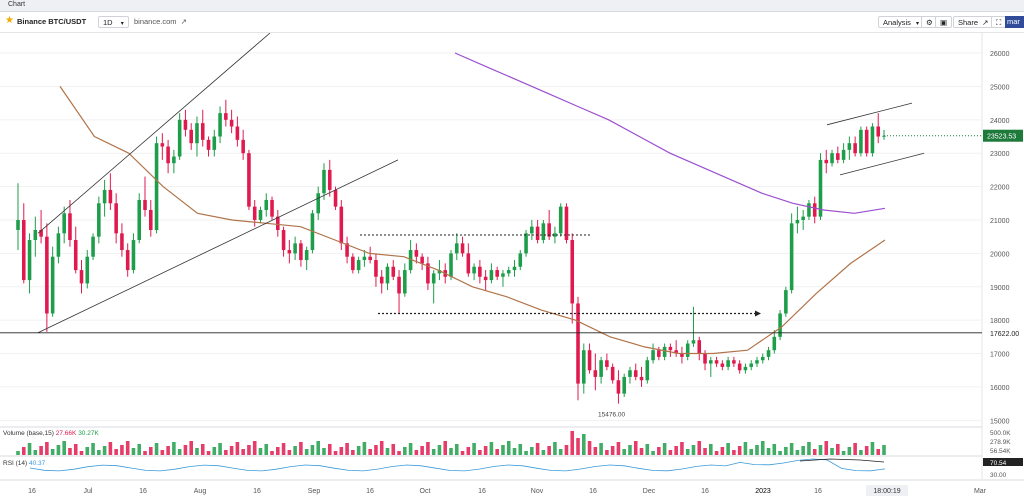 This screenshot has width=1024, height=503. What do you see at coordinates (999, 22) in the screenshot?
I see `fullscreen-icon: ⛶` at bounding box center [999, 22].